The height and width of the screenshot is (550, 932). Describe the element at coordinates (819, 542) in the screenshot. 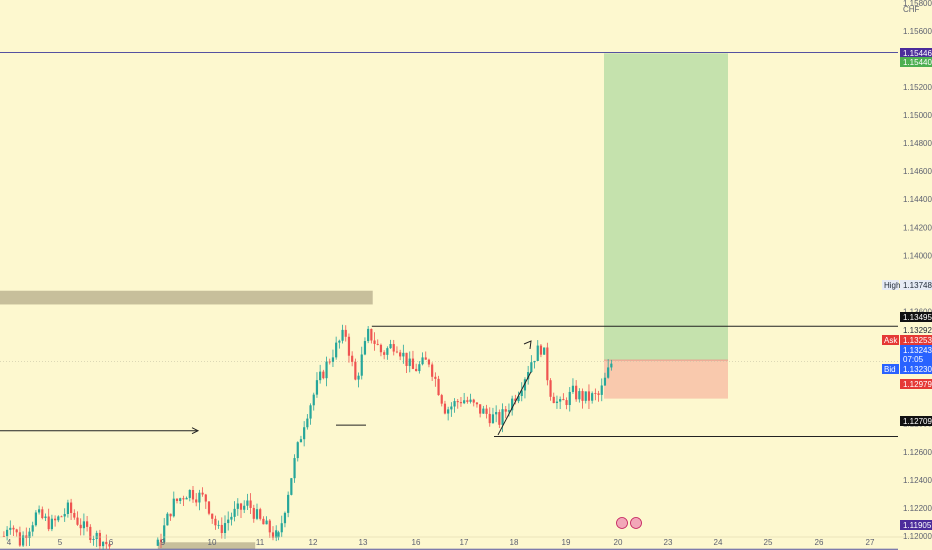

I see `time-tick-label: 26` at that location.